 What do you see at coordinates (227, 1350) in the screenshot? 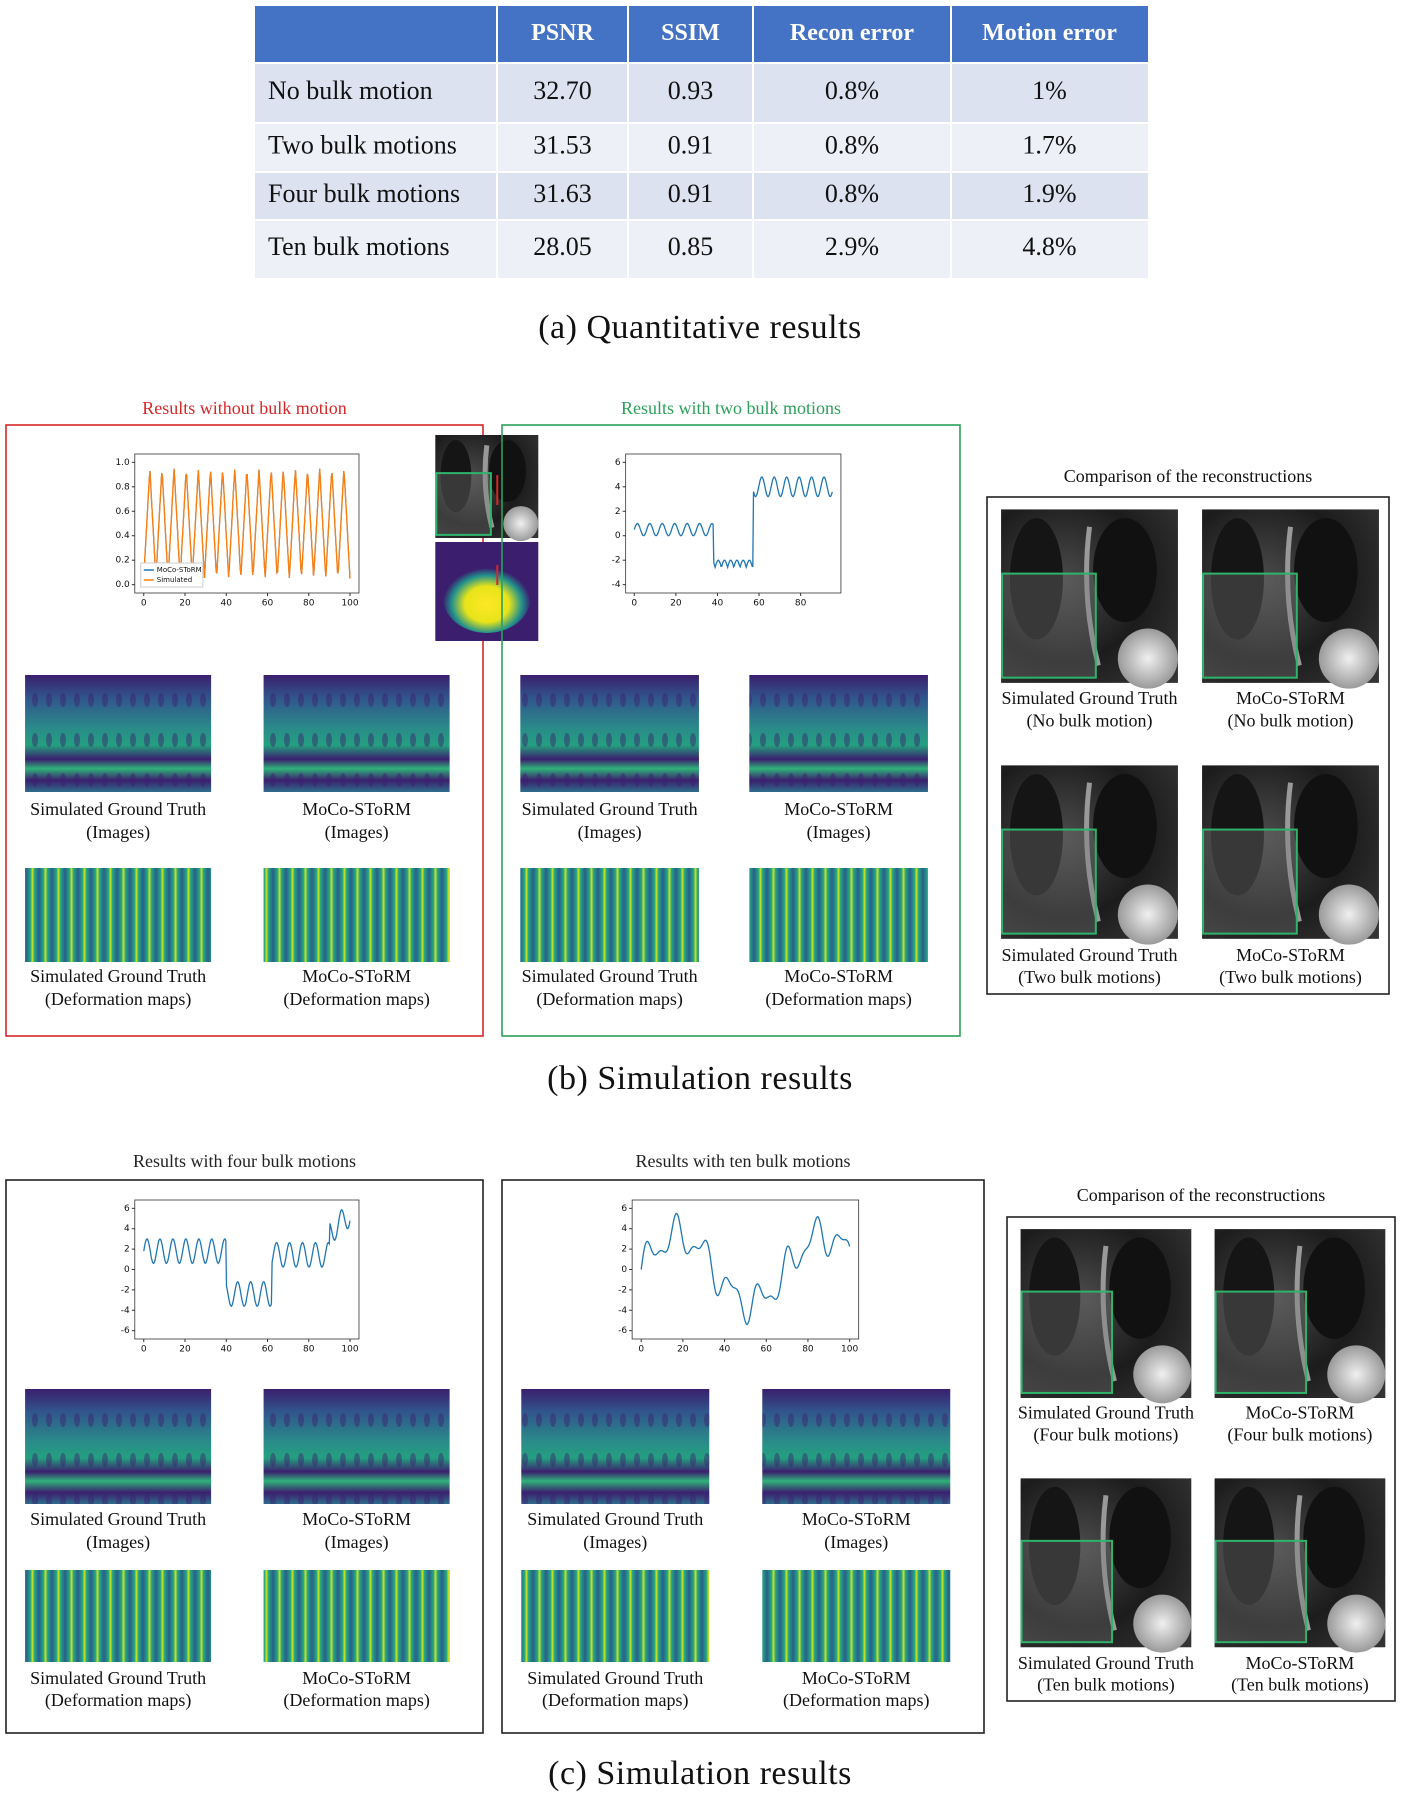
I see `plot-x-tick-label: 40` at bounding box center [227, 1350].